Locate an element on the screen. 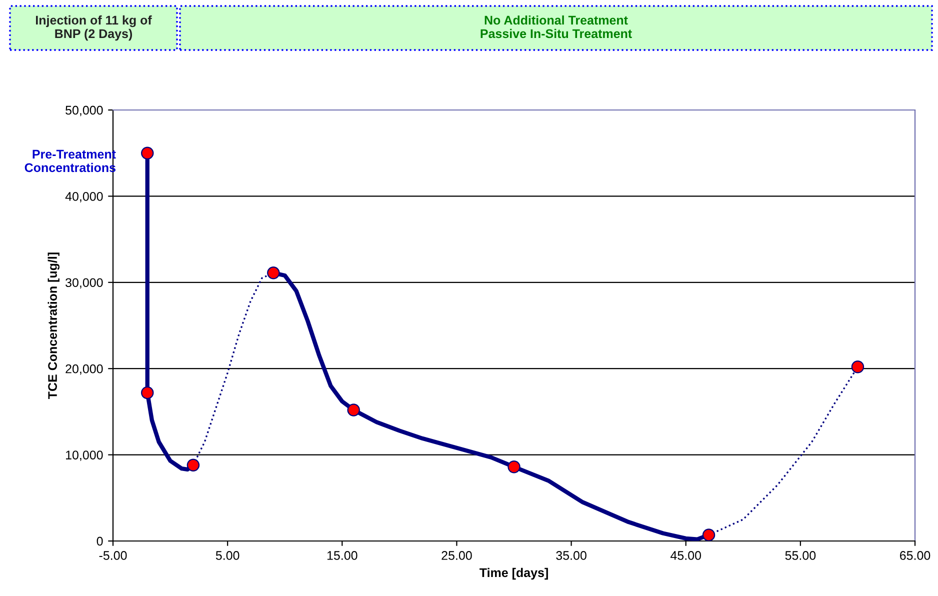  text: No Additional Treatment Passive In-Situ Treatment is located at coordinates (556, 26).